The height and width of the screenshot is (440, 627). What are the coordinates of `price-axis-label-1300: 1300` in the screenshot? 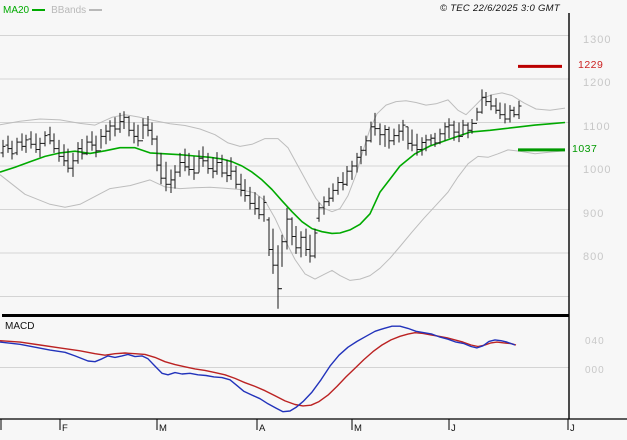 It's located at (597, 39).